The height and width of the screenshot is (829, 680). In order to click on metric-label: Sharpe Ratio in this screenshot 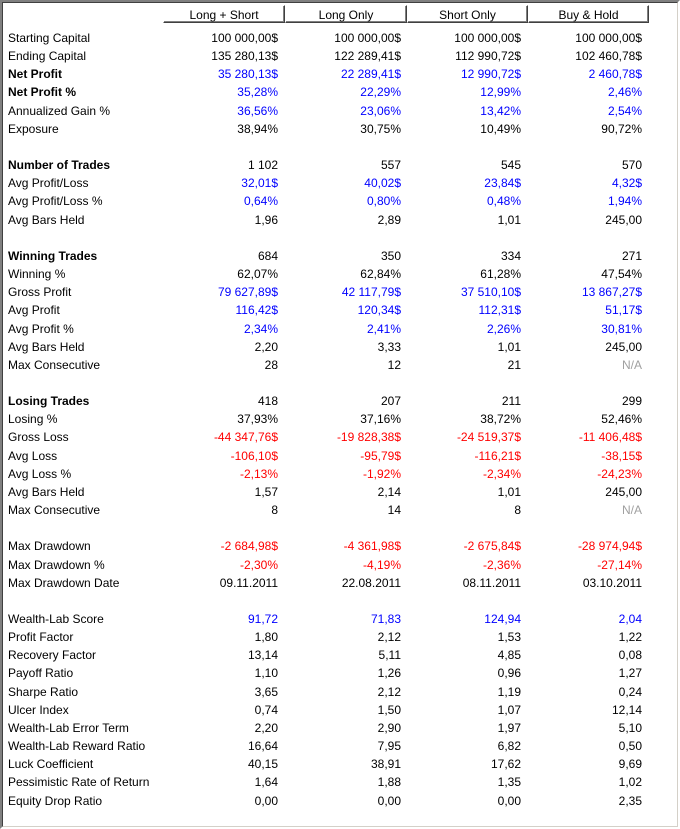, I will do `click(43, 691)`.